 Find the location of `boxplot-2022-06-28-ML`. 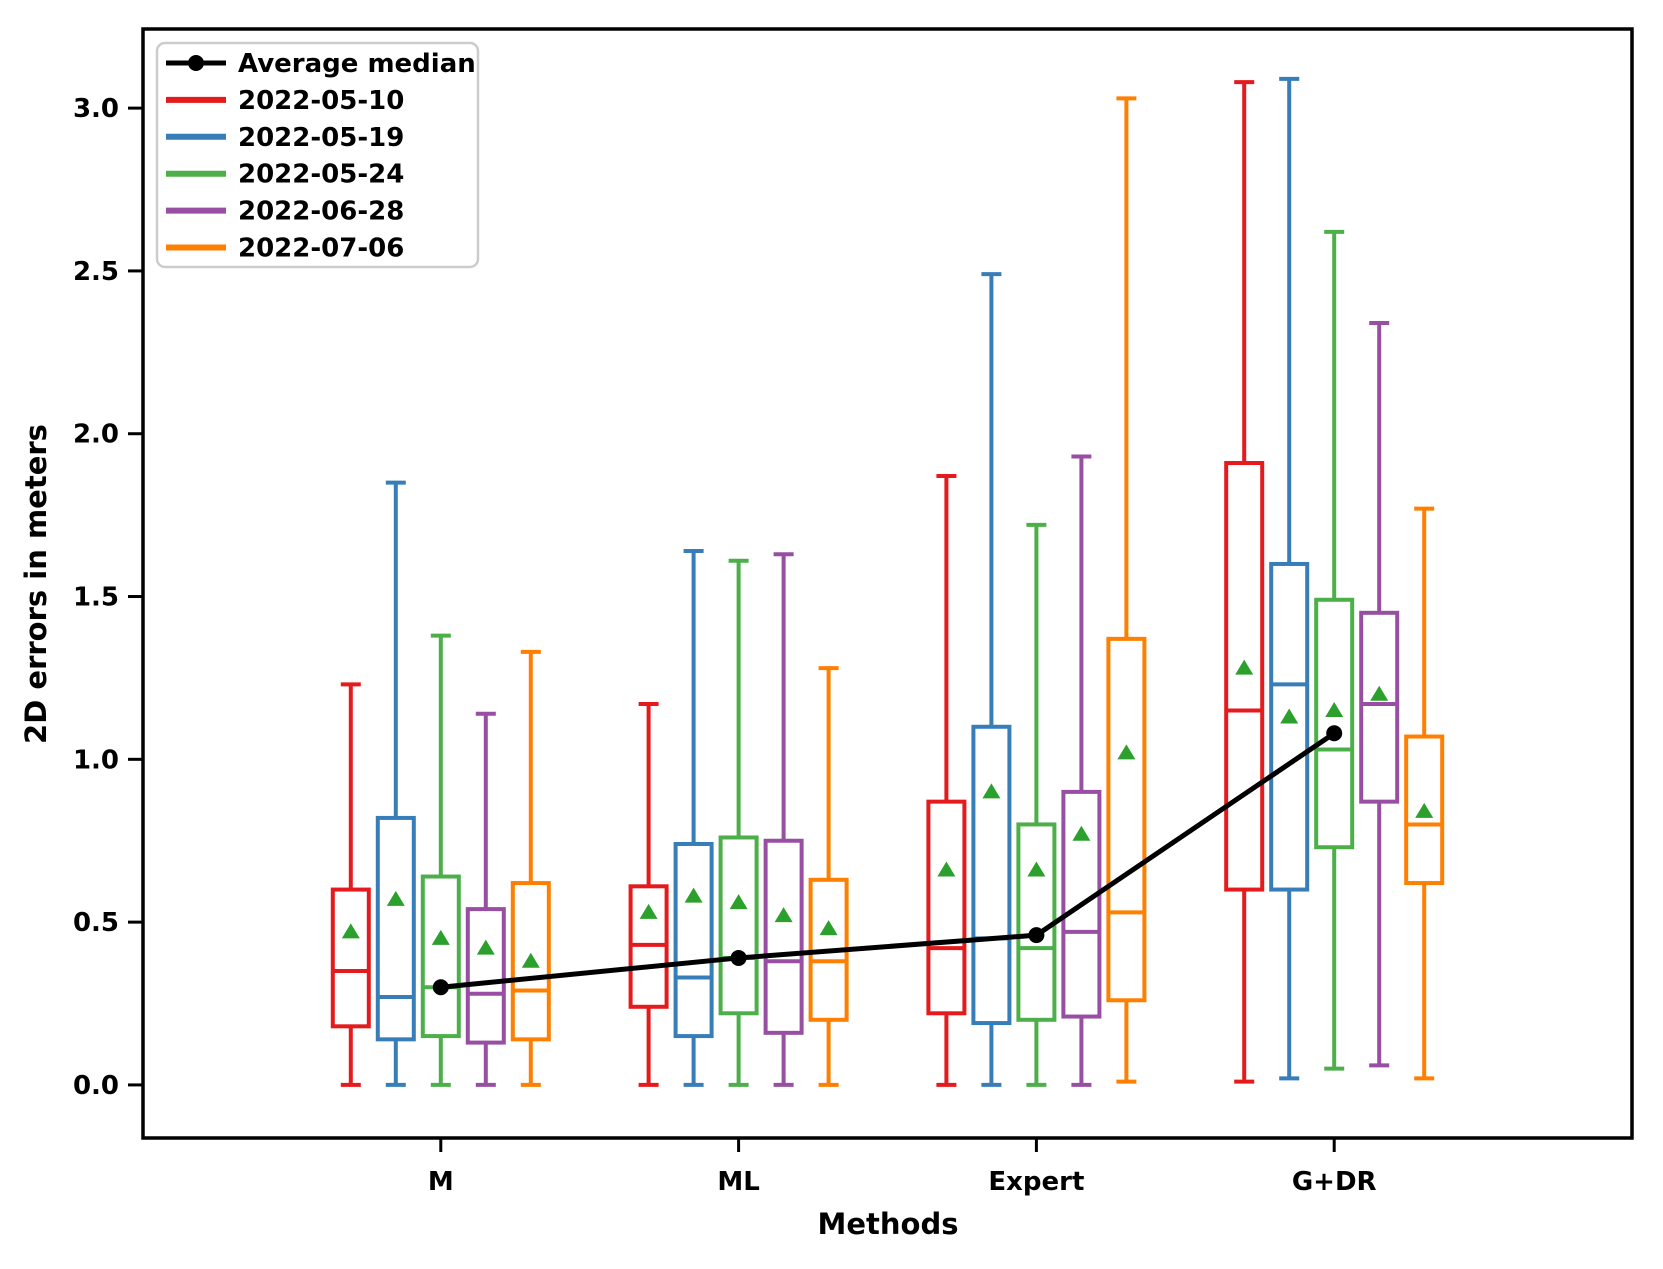

boxplot-2022-06-28-ML is located at coordinates (783, 819).